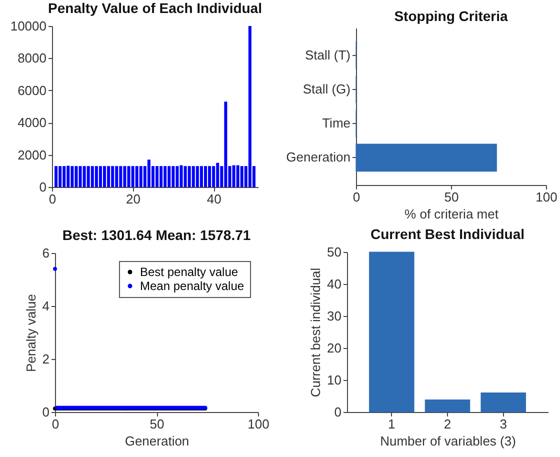 The height and width of the screenshot is (457, 560). What do you see at coordinates (316, 333) in the screenshot?
I see `y-axis-title: Current best individual` at bounding box center [316, 333].